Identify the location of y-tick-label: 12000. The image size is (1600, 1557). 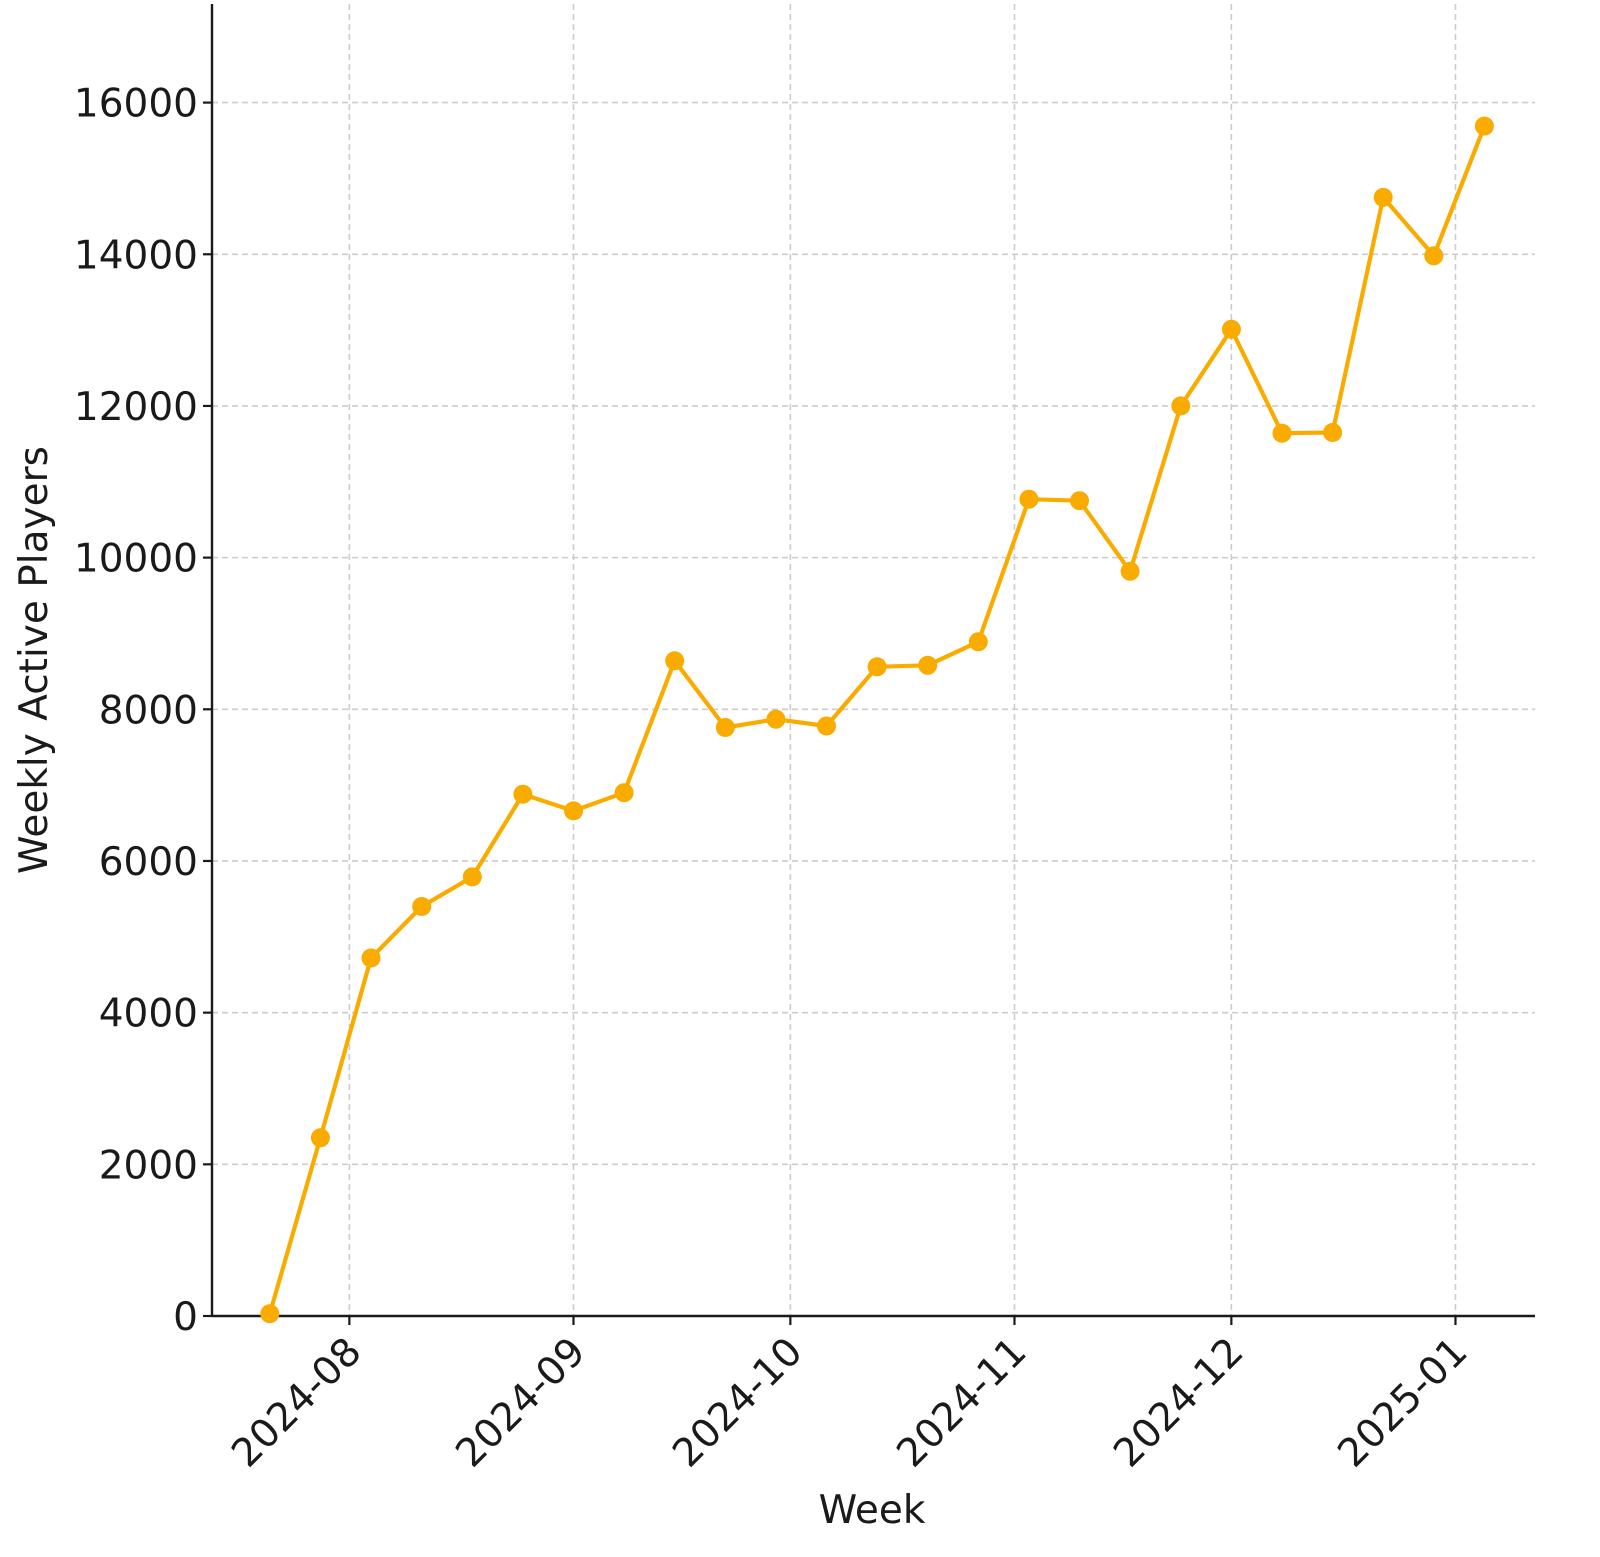
(136, 407).